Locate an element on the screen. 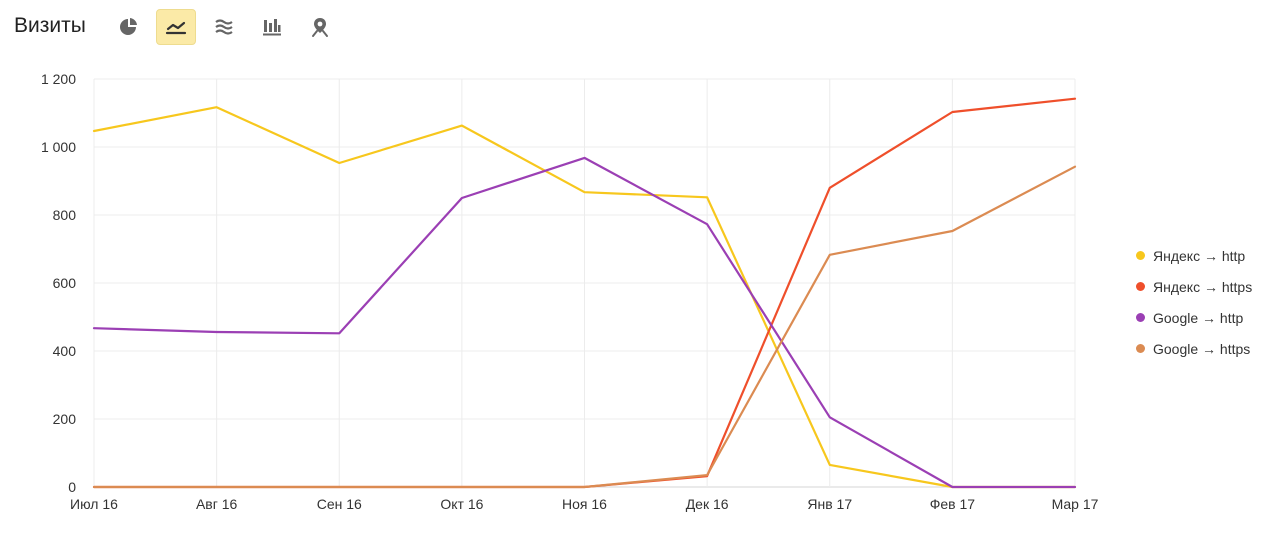 The width and height of the screenshot is (1280, 536). x-tick-label: Ноя 16 is located at coordinates (584, 504).